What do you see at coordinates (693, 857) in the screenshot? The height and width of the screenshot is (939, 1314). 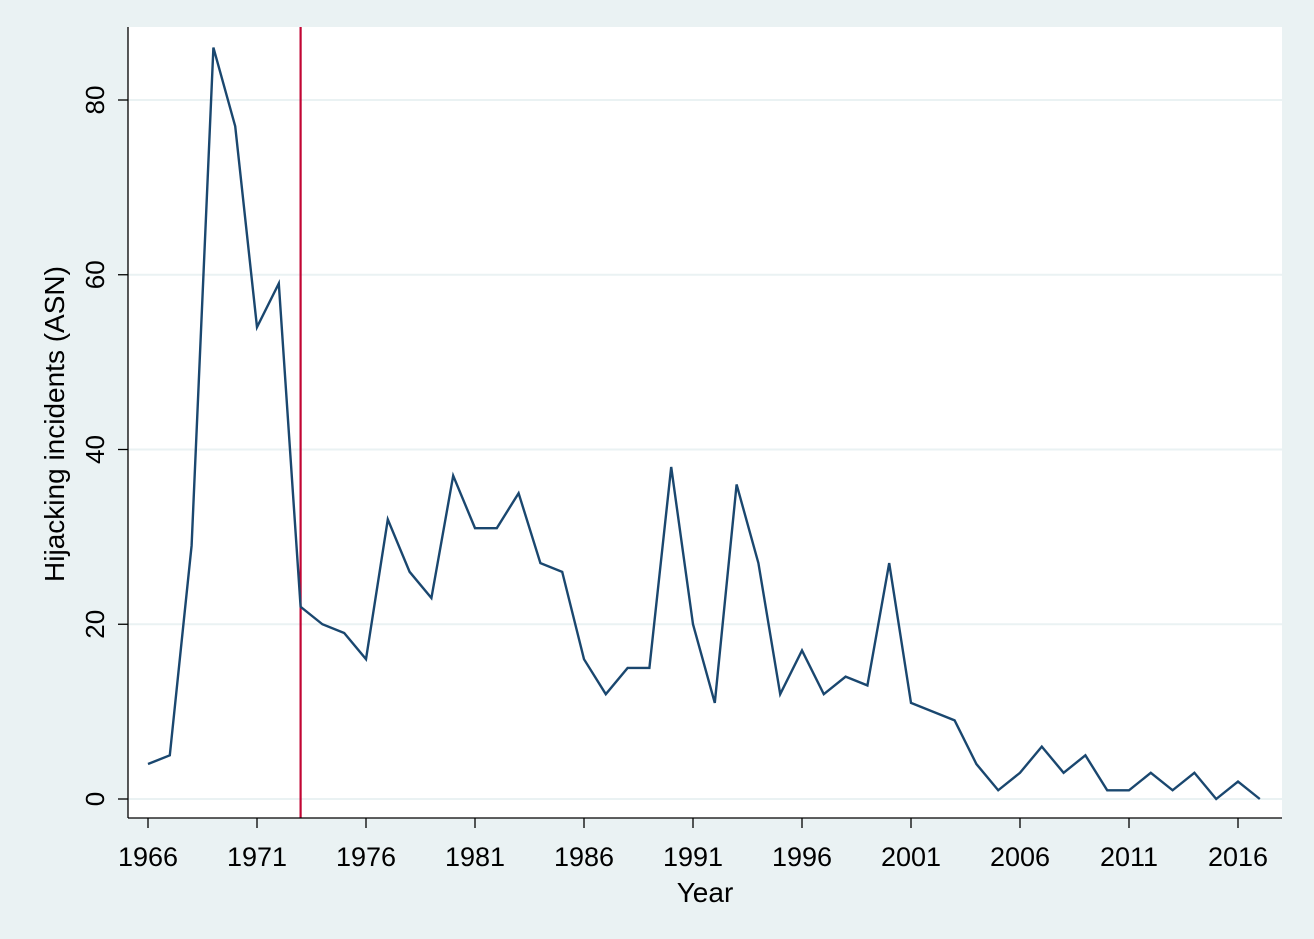 I see `x-tick-label: 1991` at bounding box center [693, 857].